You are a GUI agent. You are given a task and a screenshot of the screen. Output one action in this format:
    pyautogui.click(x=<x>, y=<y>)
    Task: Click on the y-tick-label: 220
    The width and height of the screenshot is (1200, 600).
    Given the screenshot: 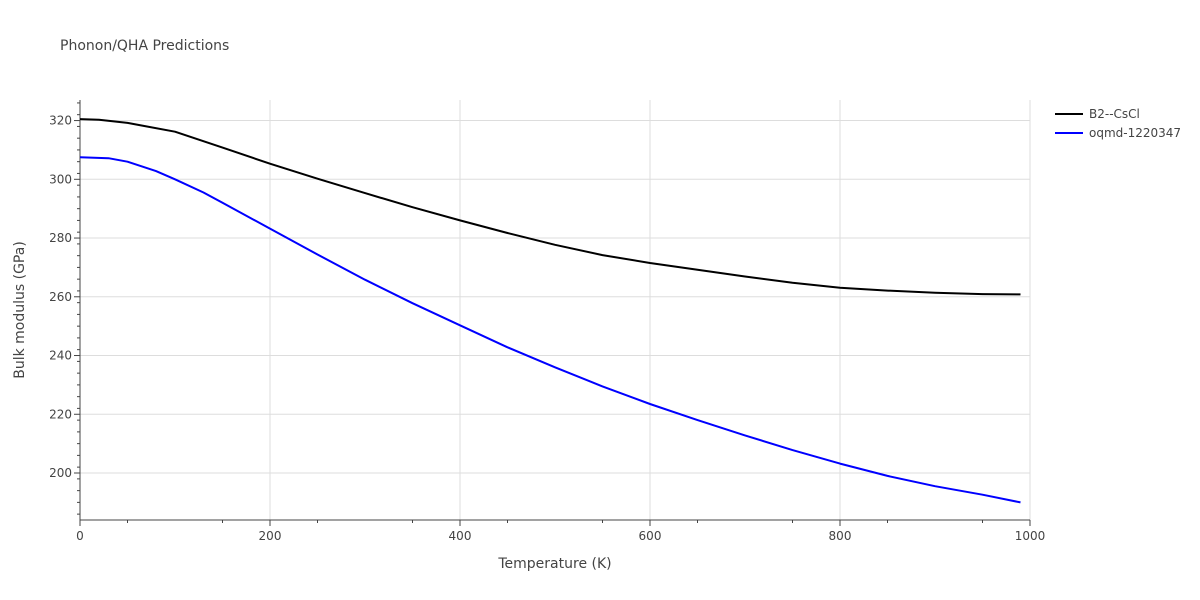 What is the action you would take?
    pyautogui.click(x=60, y=414)
    